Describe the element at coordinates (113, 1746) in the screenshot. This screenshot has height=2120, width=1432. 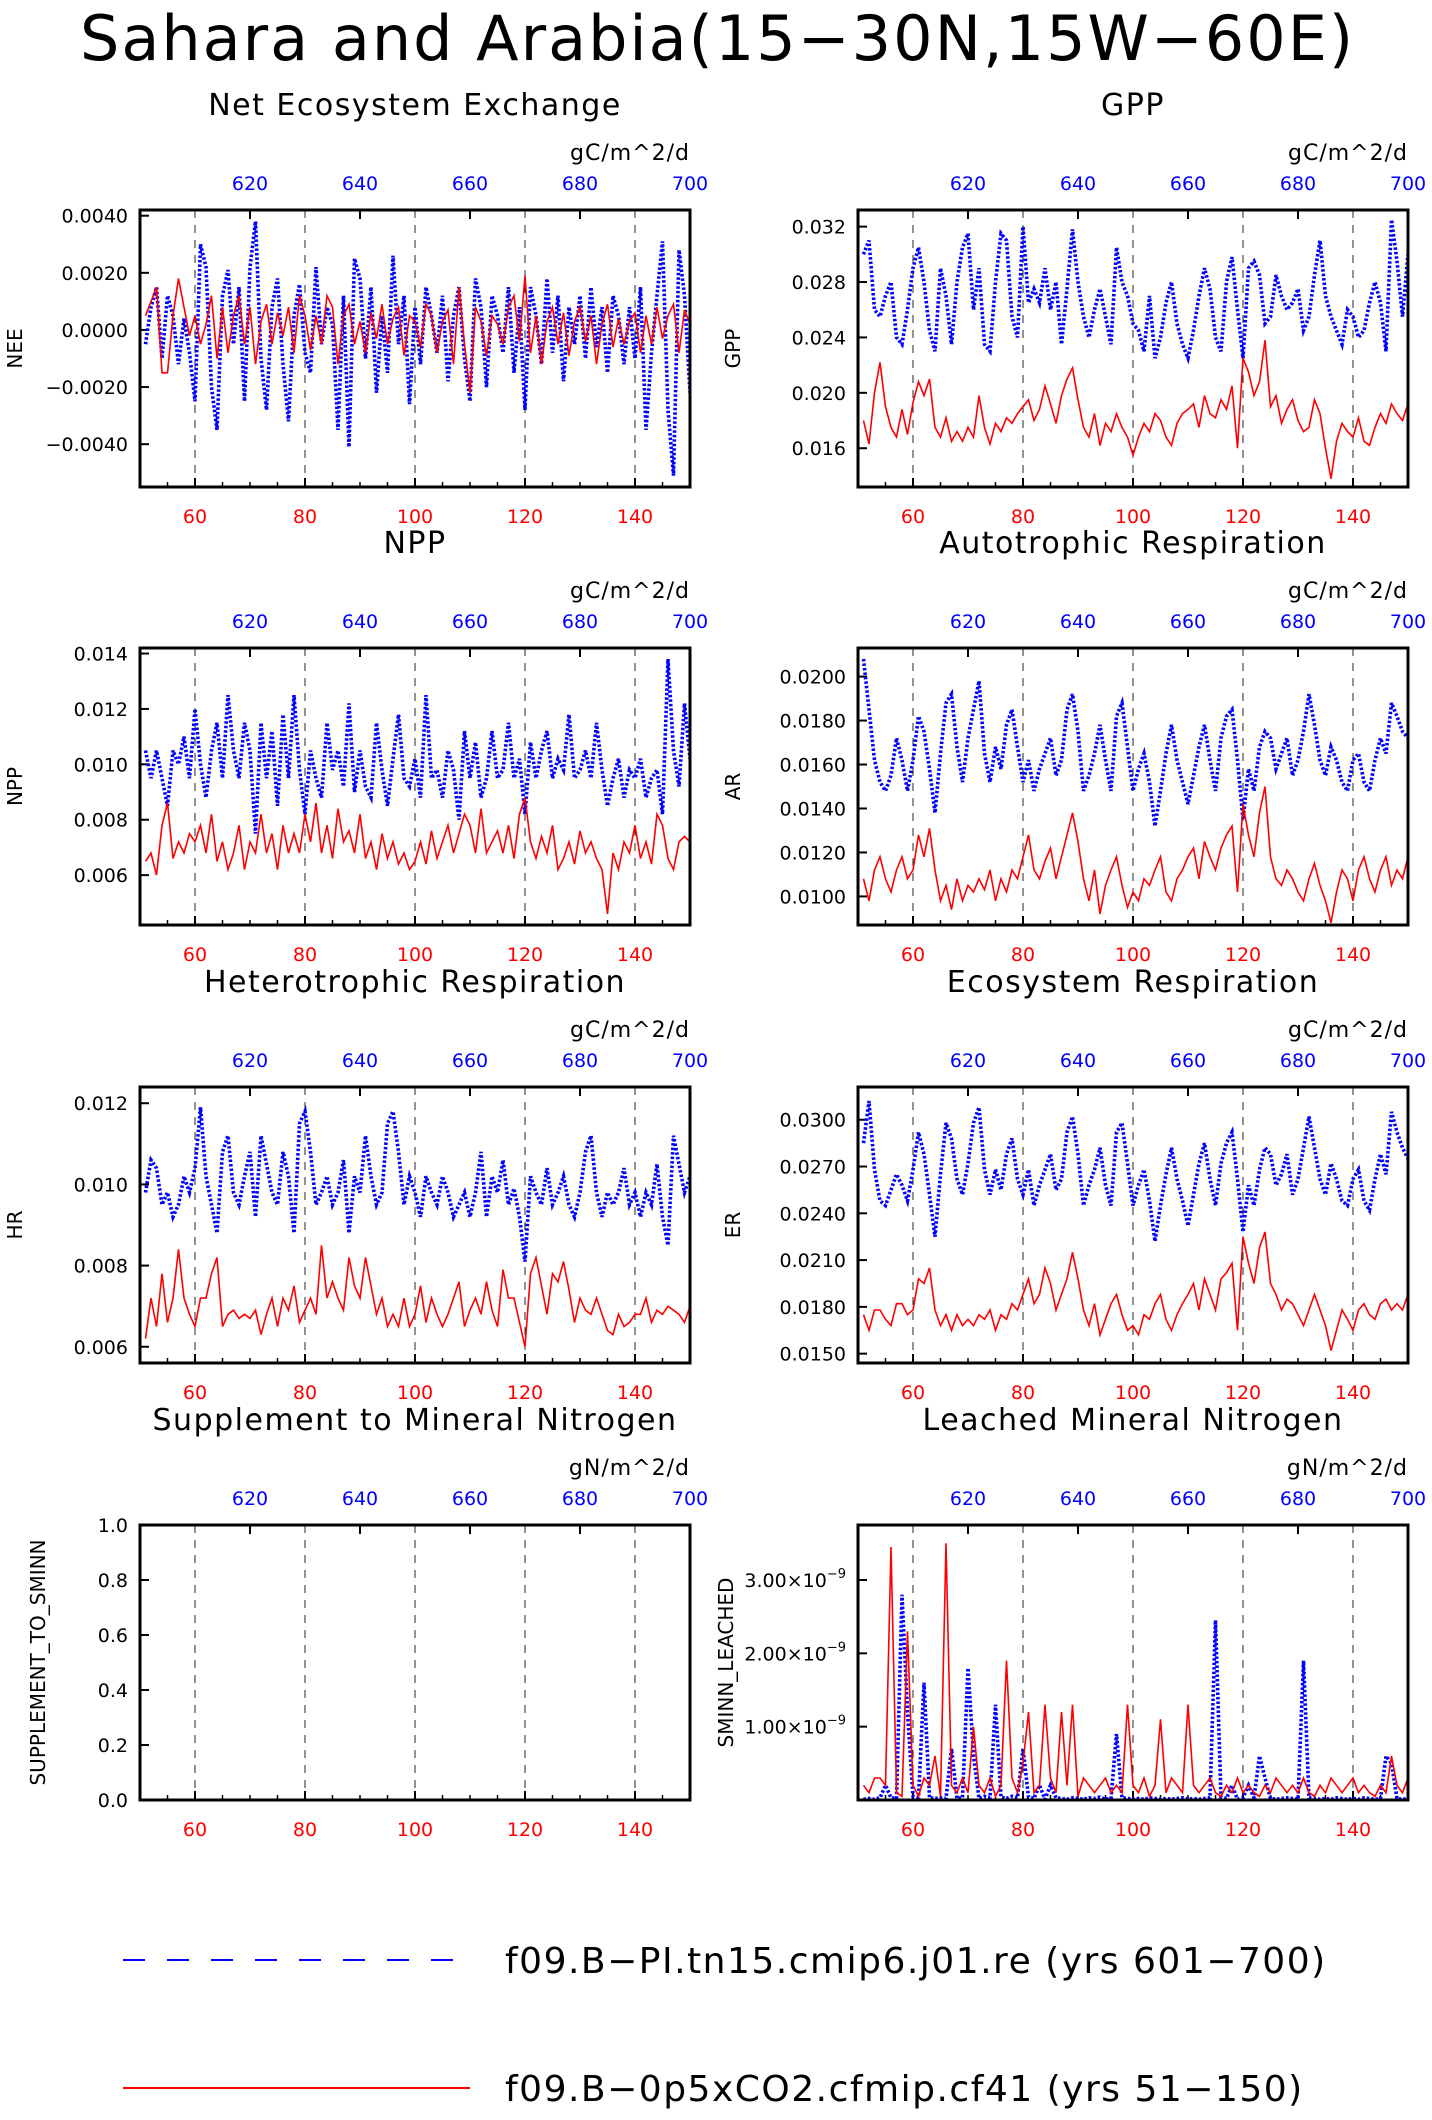
I see `y-tick-label: 0.2` at that location.